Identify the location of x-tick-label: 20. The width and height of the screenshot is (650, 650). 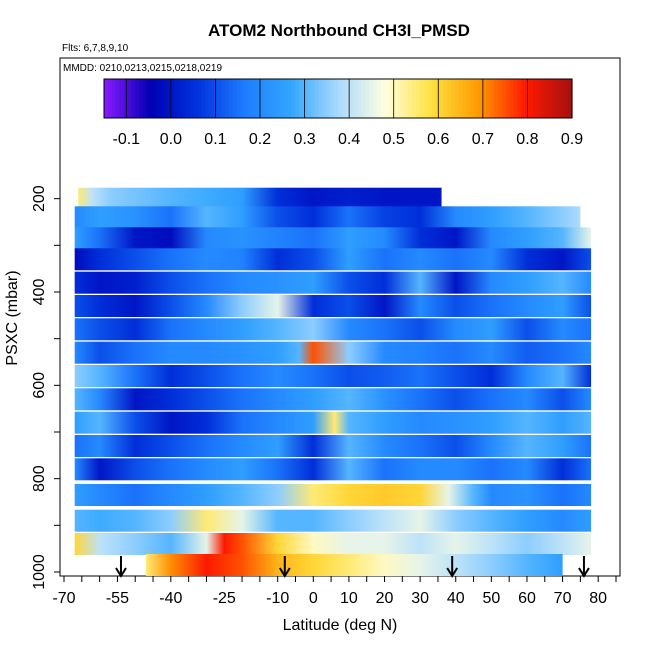
(385, 598).